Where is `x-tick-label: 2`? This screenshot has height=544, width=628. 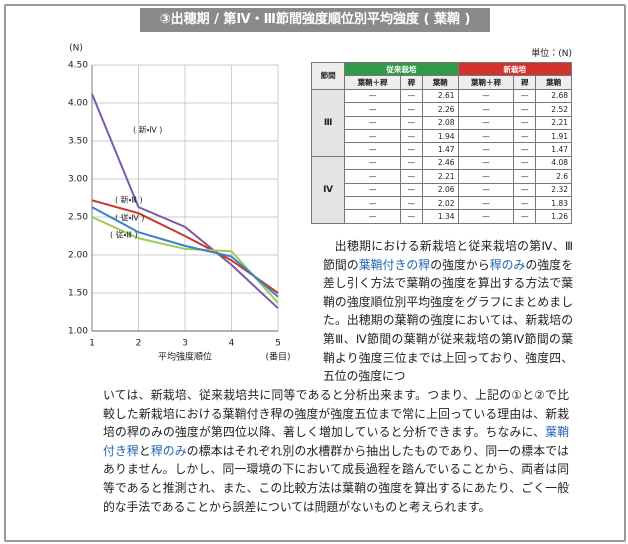 x-tick-label: 2 is located at coordinates (139, 344).